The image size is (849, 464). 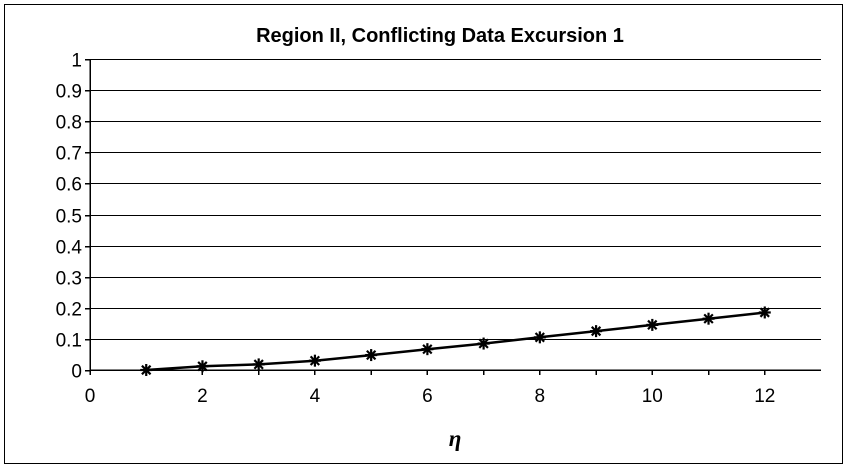 What do you see at coordinates (315, 396) in the screenshot?
I see `x-tick-label-2: 4` at bounding box center [315, 396].